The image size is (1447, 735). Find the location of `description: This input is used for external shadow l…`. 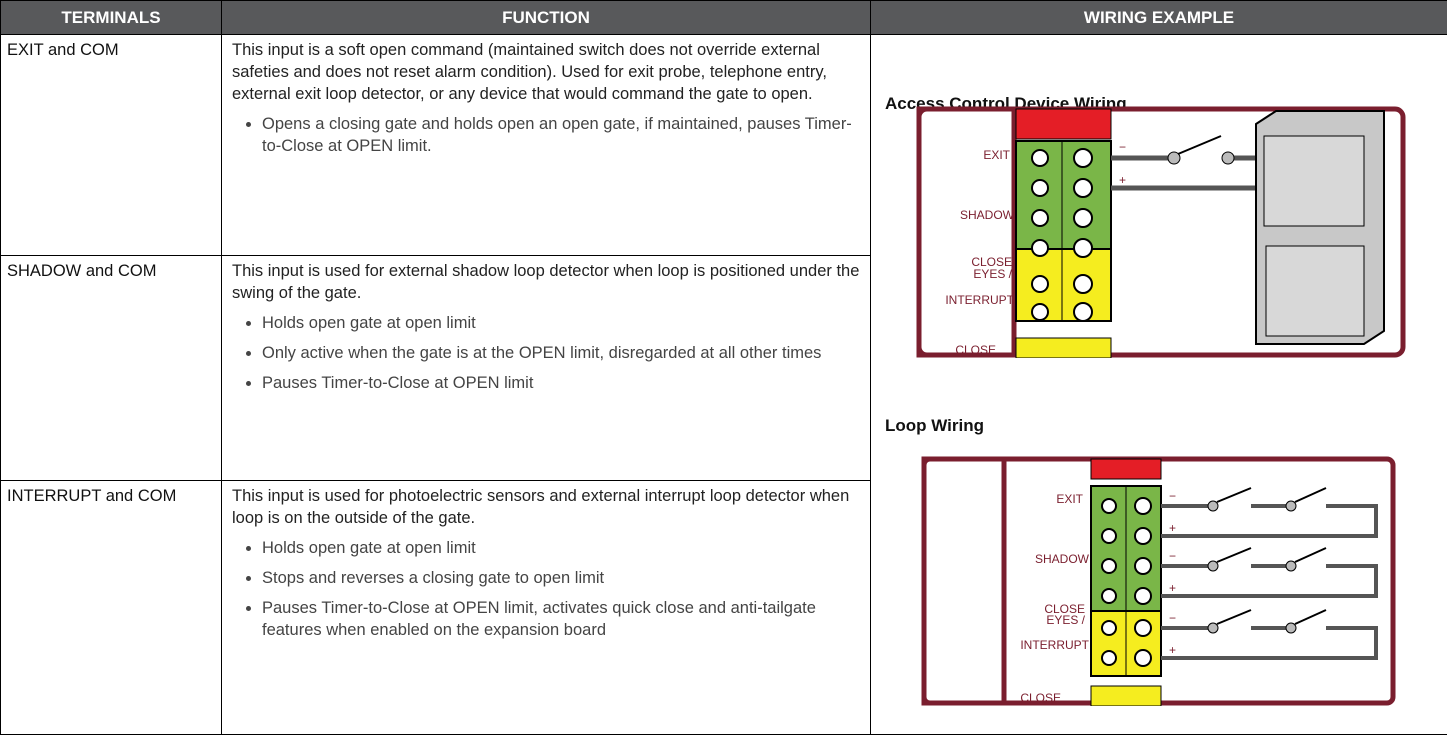

description: This input is used for external shadow l… is located at coordinates (546, 282).